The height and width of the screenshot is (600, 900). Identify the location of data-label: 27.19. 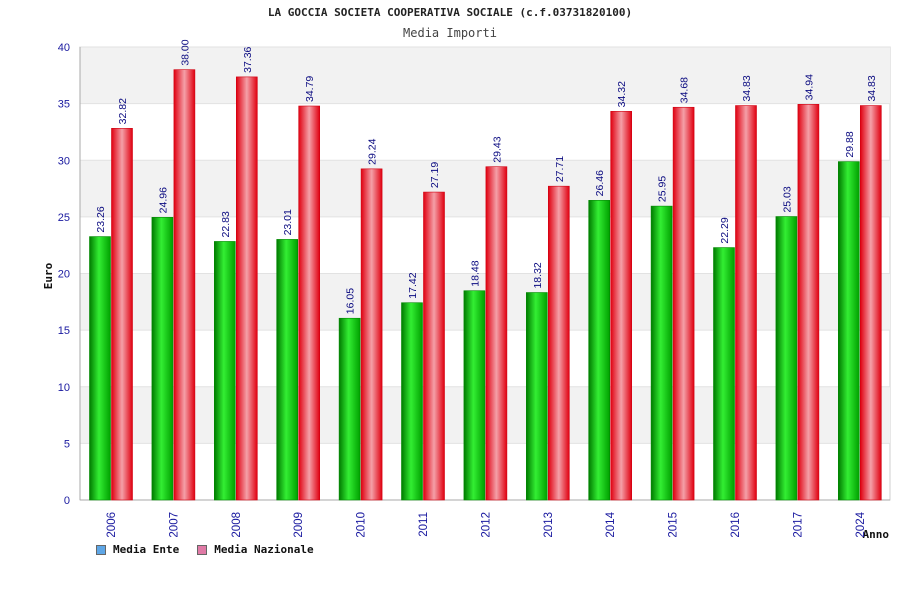
(435, 175).